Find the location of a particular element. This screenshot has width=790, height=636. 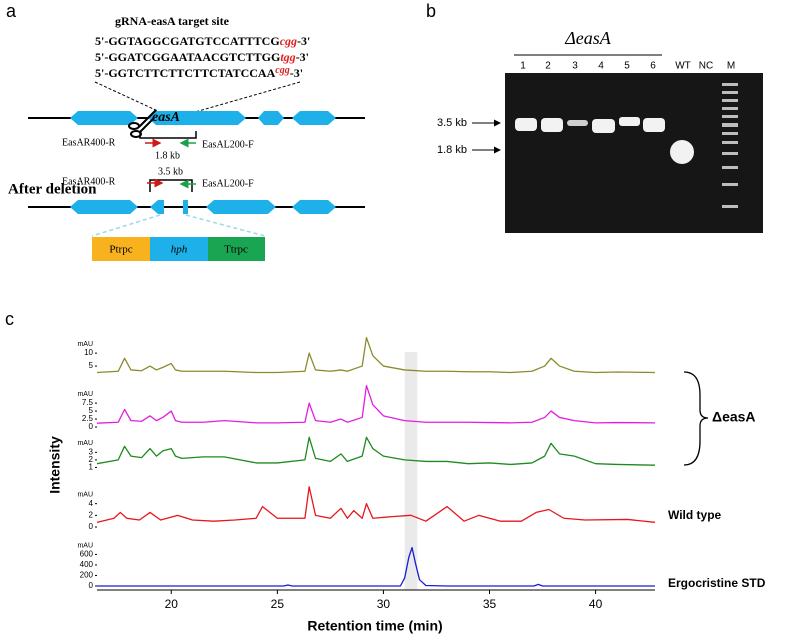

x-tick-label: 25 is located at coordinates (278, 604).